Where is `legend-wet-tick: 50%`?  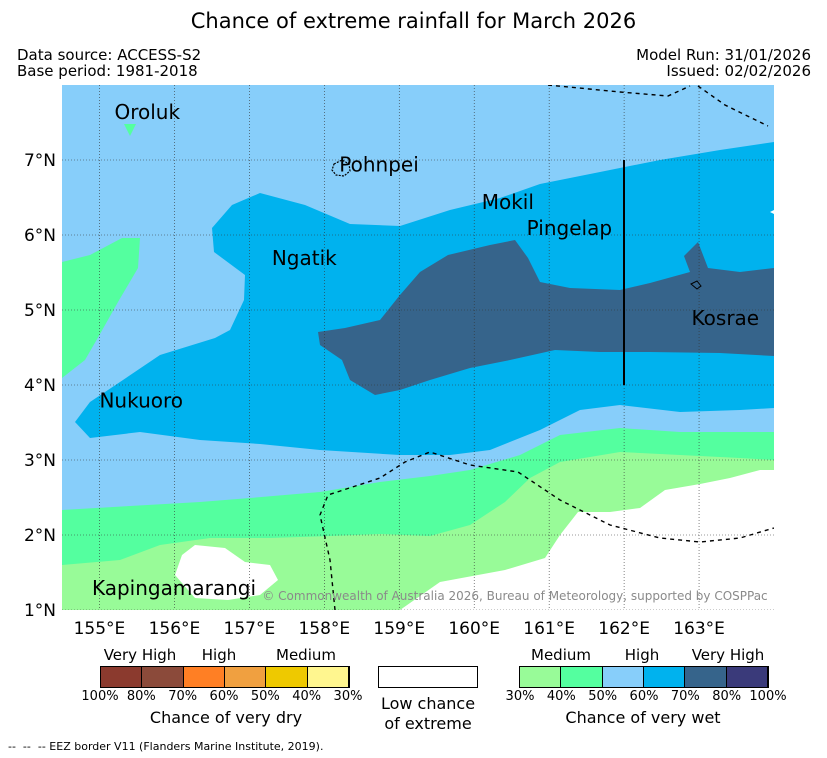
legend-wet-tick: 50% is located at coordinates (603, 696).